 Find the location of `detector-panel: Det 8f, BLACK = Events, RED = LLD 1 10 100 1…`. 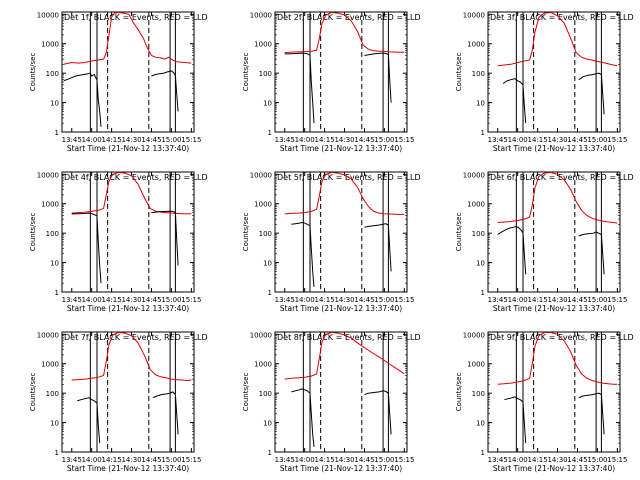

detector-panel: Det 8f, BLACK = Events, RED = LLD 1 10 100 1… is located at coordinates (331, 402).